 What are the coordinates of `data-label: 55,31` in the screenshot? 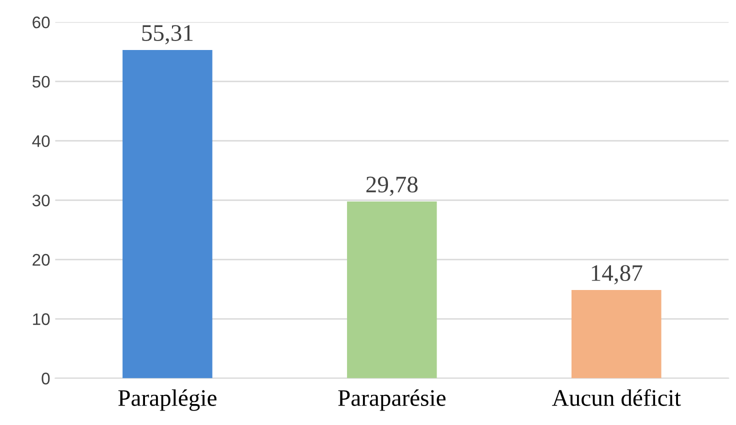 It's located at (167, 34).